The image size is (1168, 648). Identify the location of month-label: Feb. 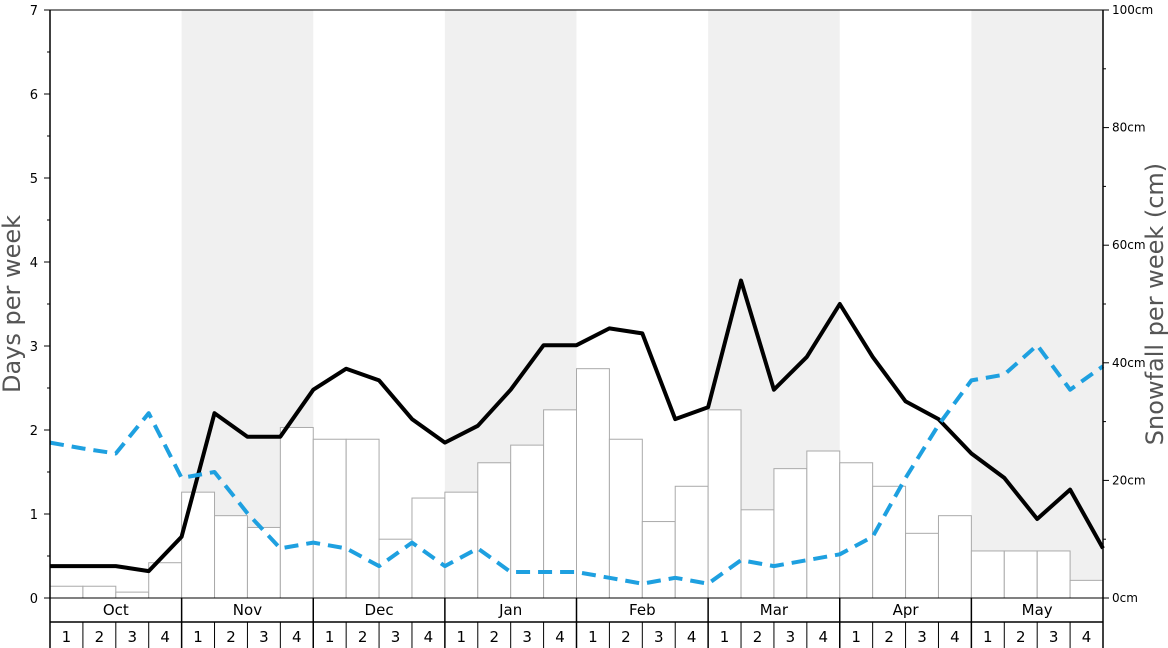
(642, 610).